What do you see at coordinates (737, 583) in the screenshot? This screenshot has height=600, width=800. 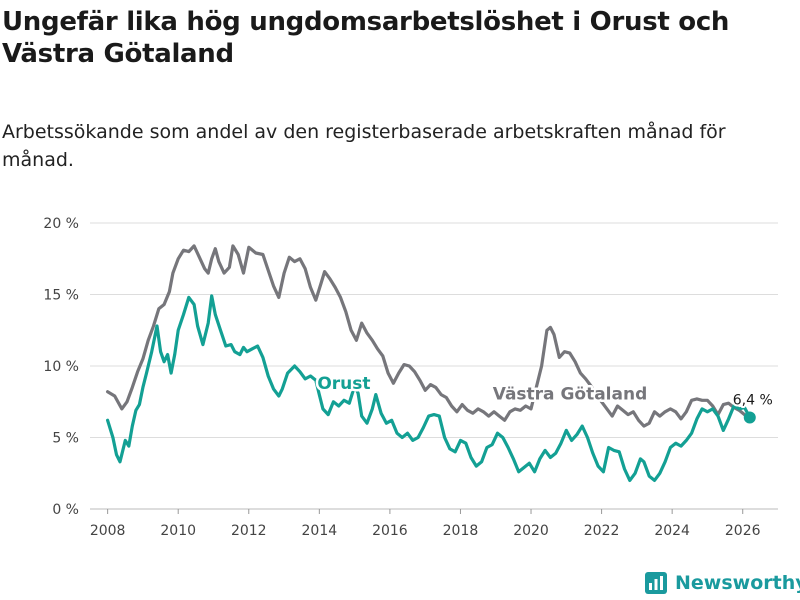 I see `brand-name: Newsworthy` at bounding box center [737, 583].